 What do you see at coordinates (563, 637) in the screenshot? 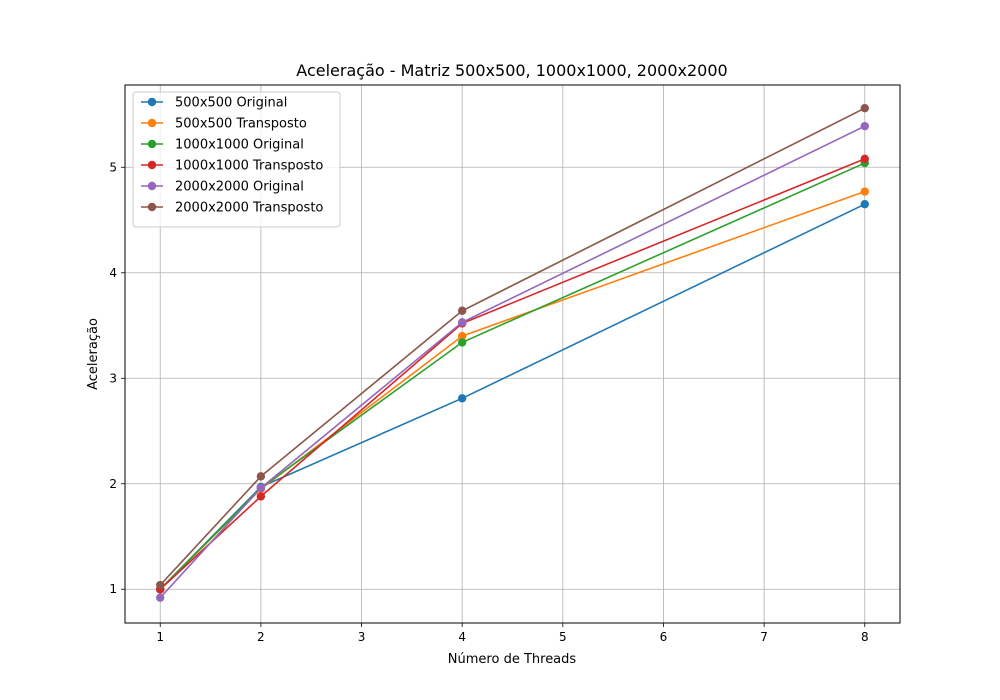
I see `x-tick-label: 5` at bounding box center [563, 637].